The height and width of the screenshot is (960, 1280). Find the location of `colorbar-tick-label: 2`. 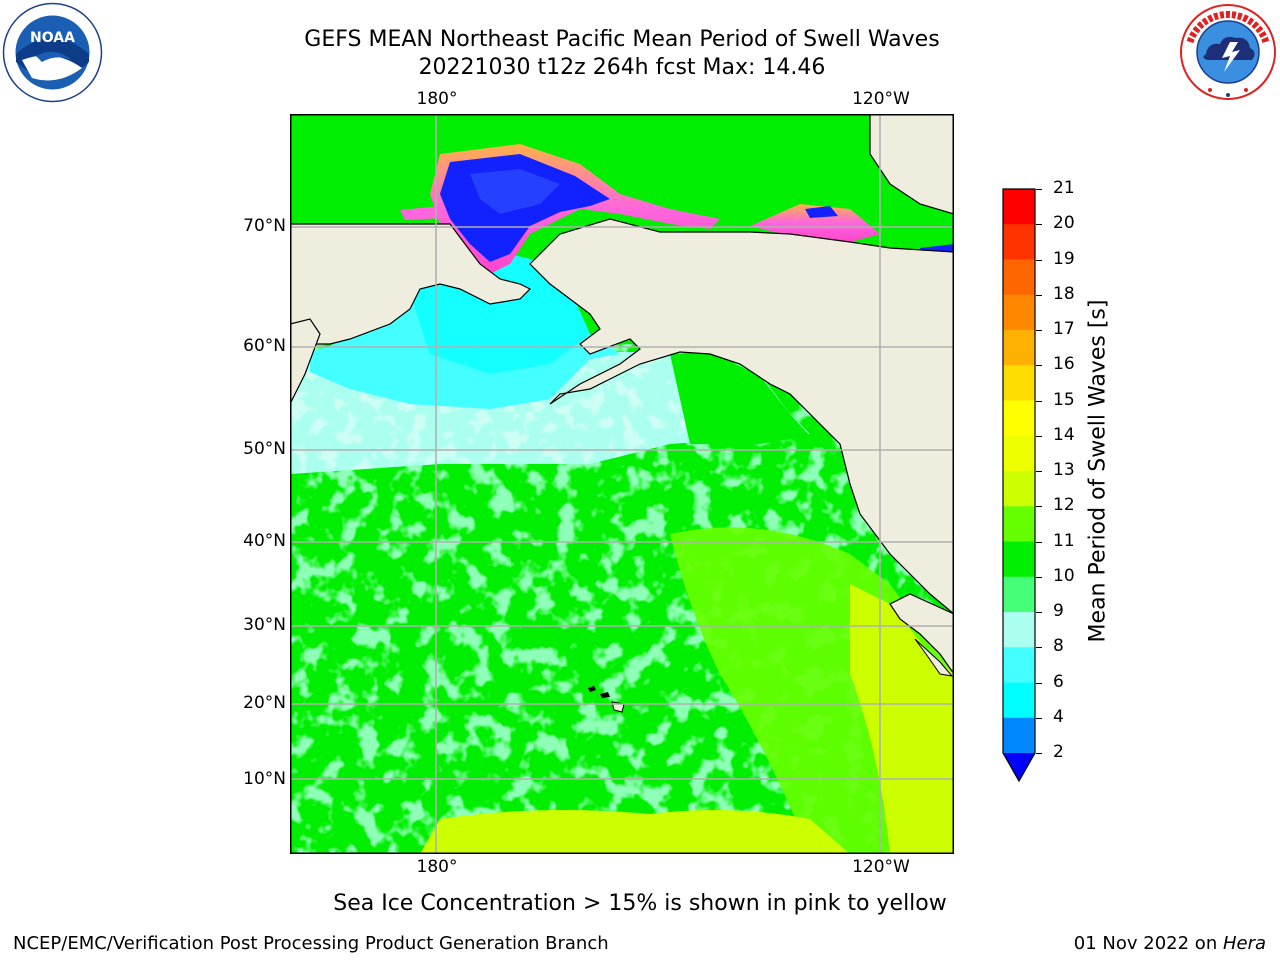

colorbar-tick-label: 2 is located at coordinates (1058, 752).